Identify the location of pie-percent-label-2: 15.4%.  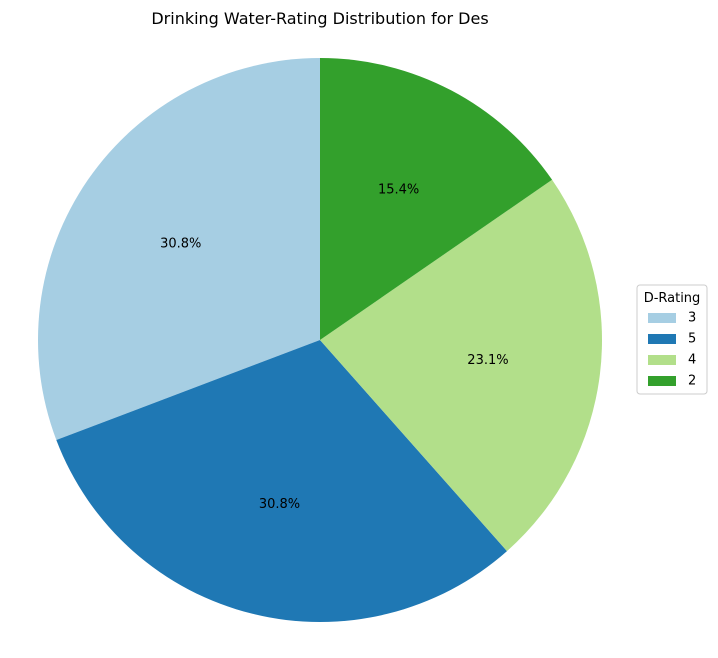
(398, 190).